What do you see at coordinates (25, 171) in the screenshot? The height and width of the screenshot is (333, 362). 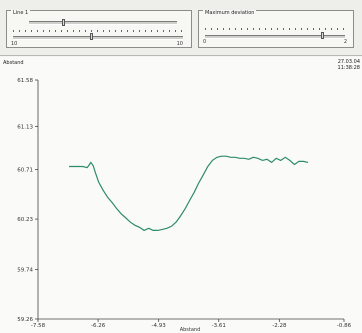 I see `y-tick-label: 60.71` at bounding box center [25, 171].